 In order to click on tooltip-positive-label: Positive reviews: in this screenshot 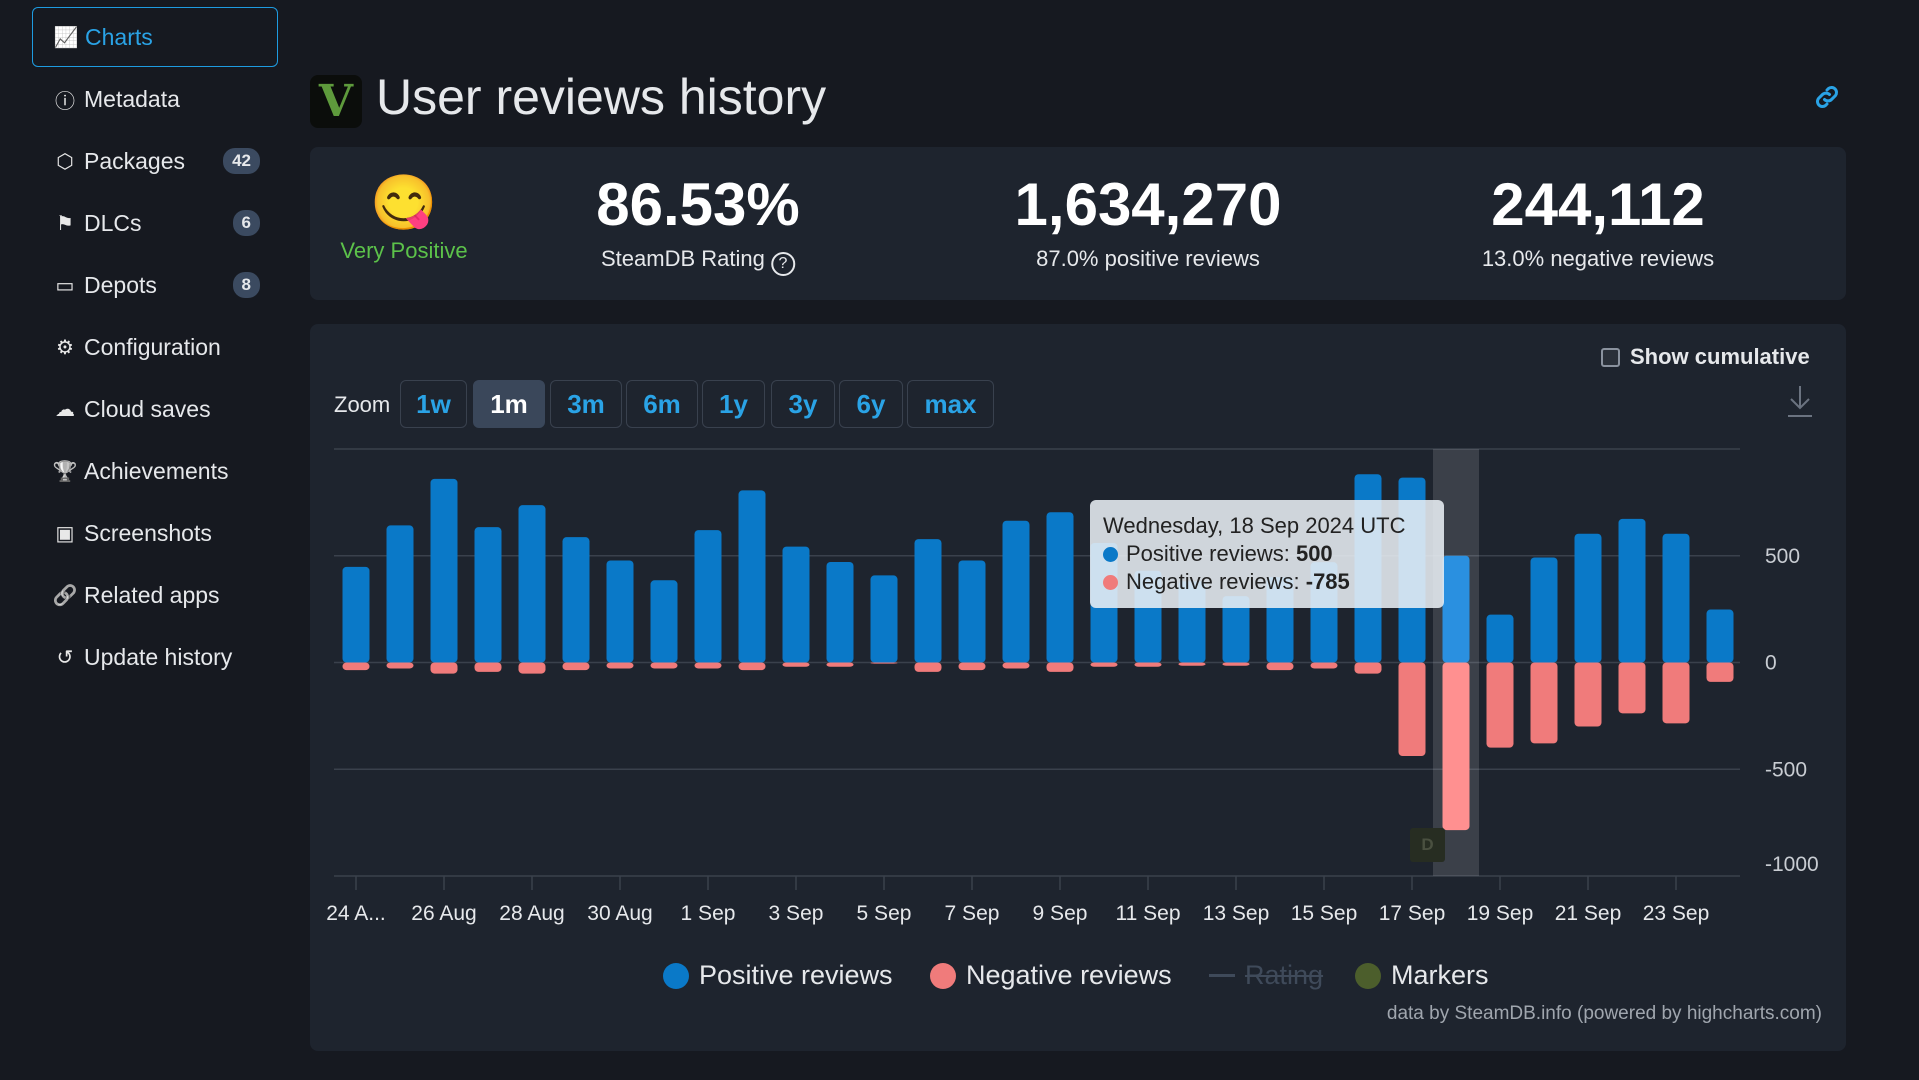, I will do `click(1211, 553)`.